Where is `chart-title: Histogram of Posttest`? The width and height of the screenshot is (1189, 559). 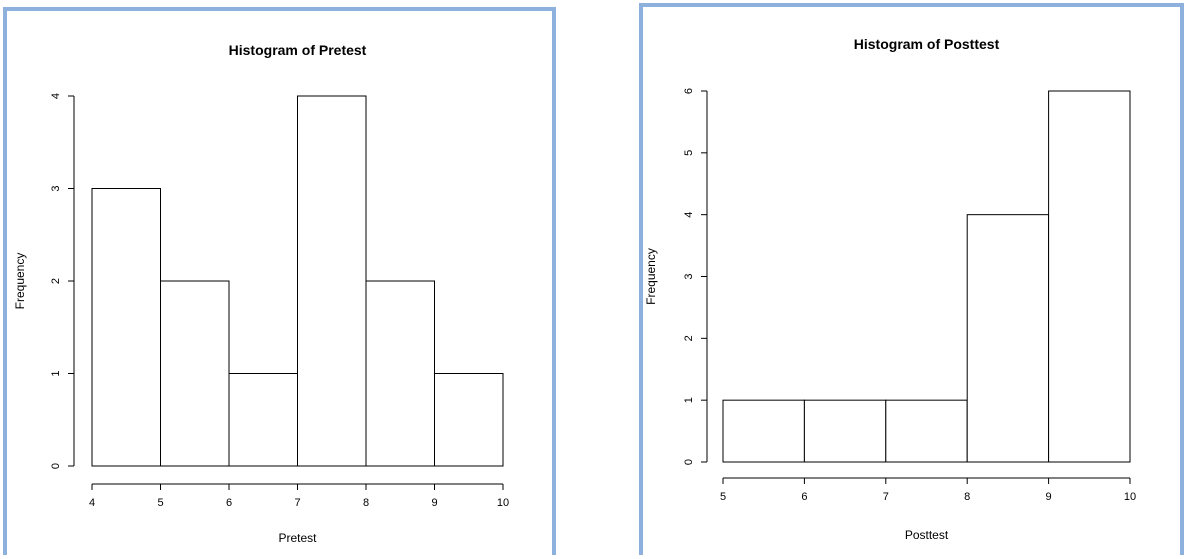
chart-title: Histogram of Posttest is located at coordinates (927, 44).